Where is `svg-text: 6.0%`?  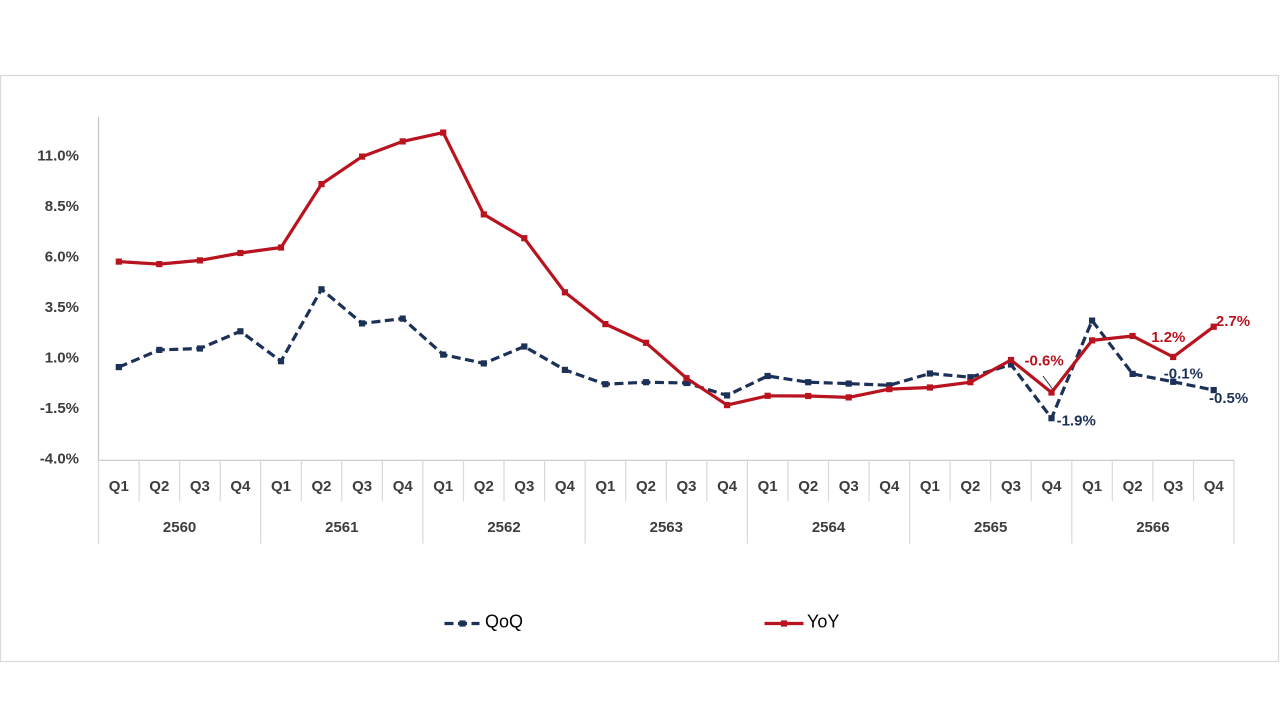 svg-text: 6.0% is located at coordinates (62, 257).